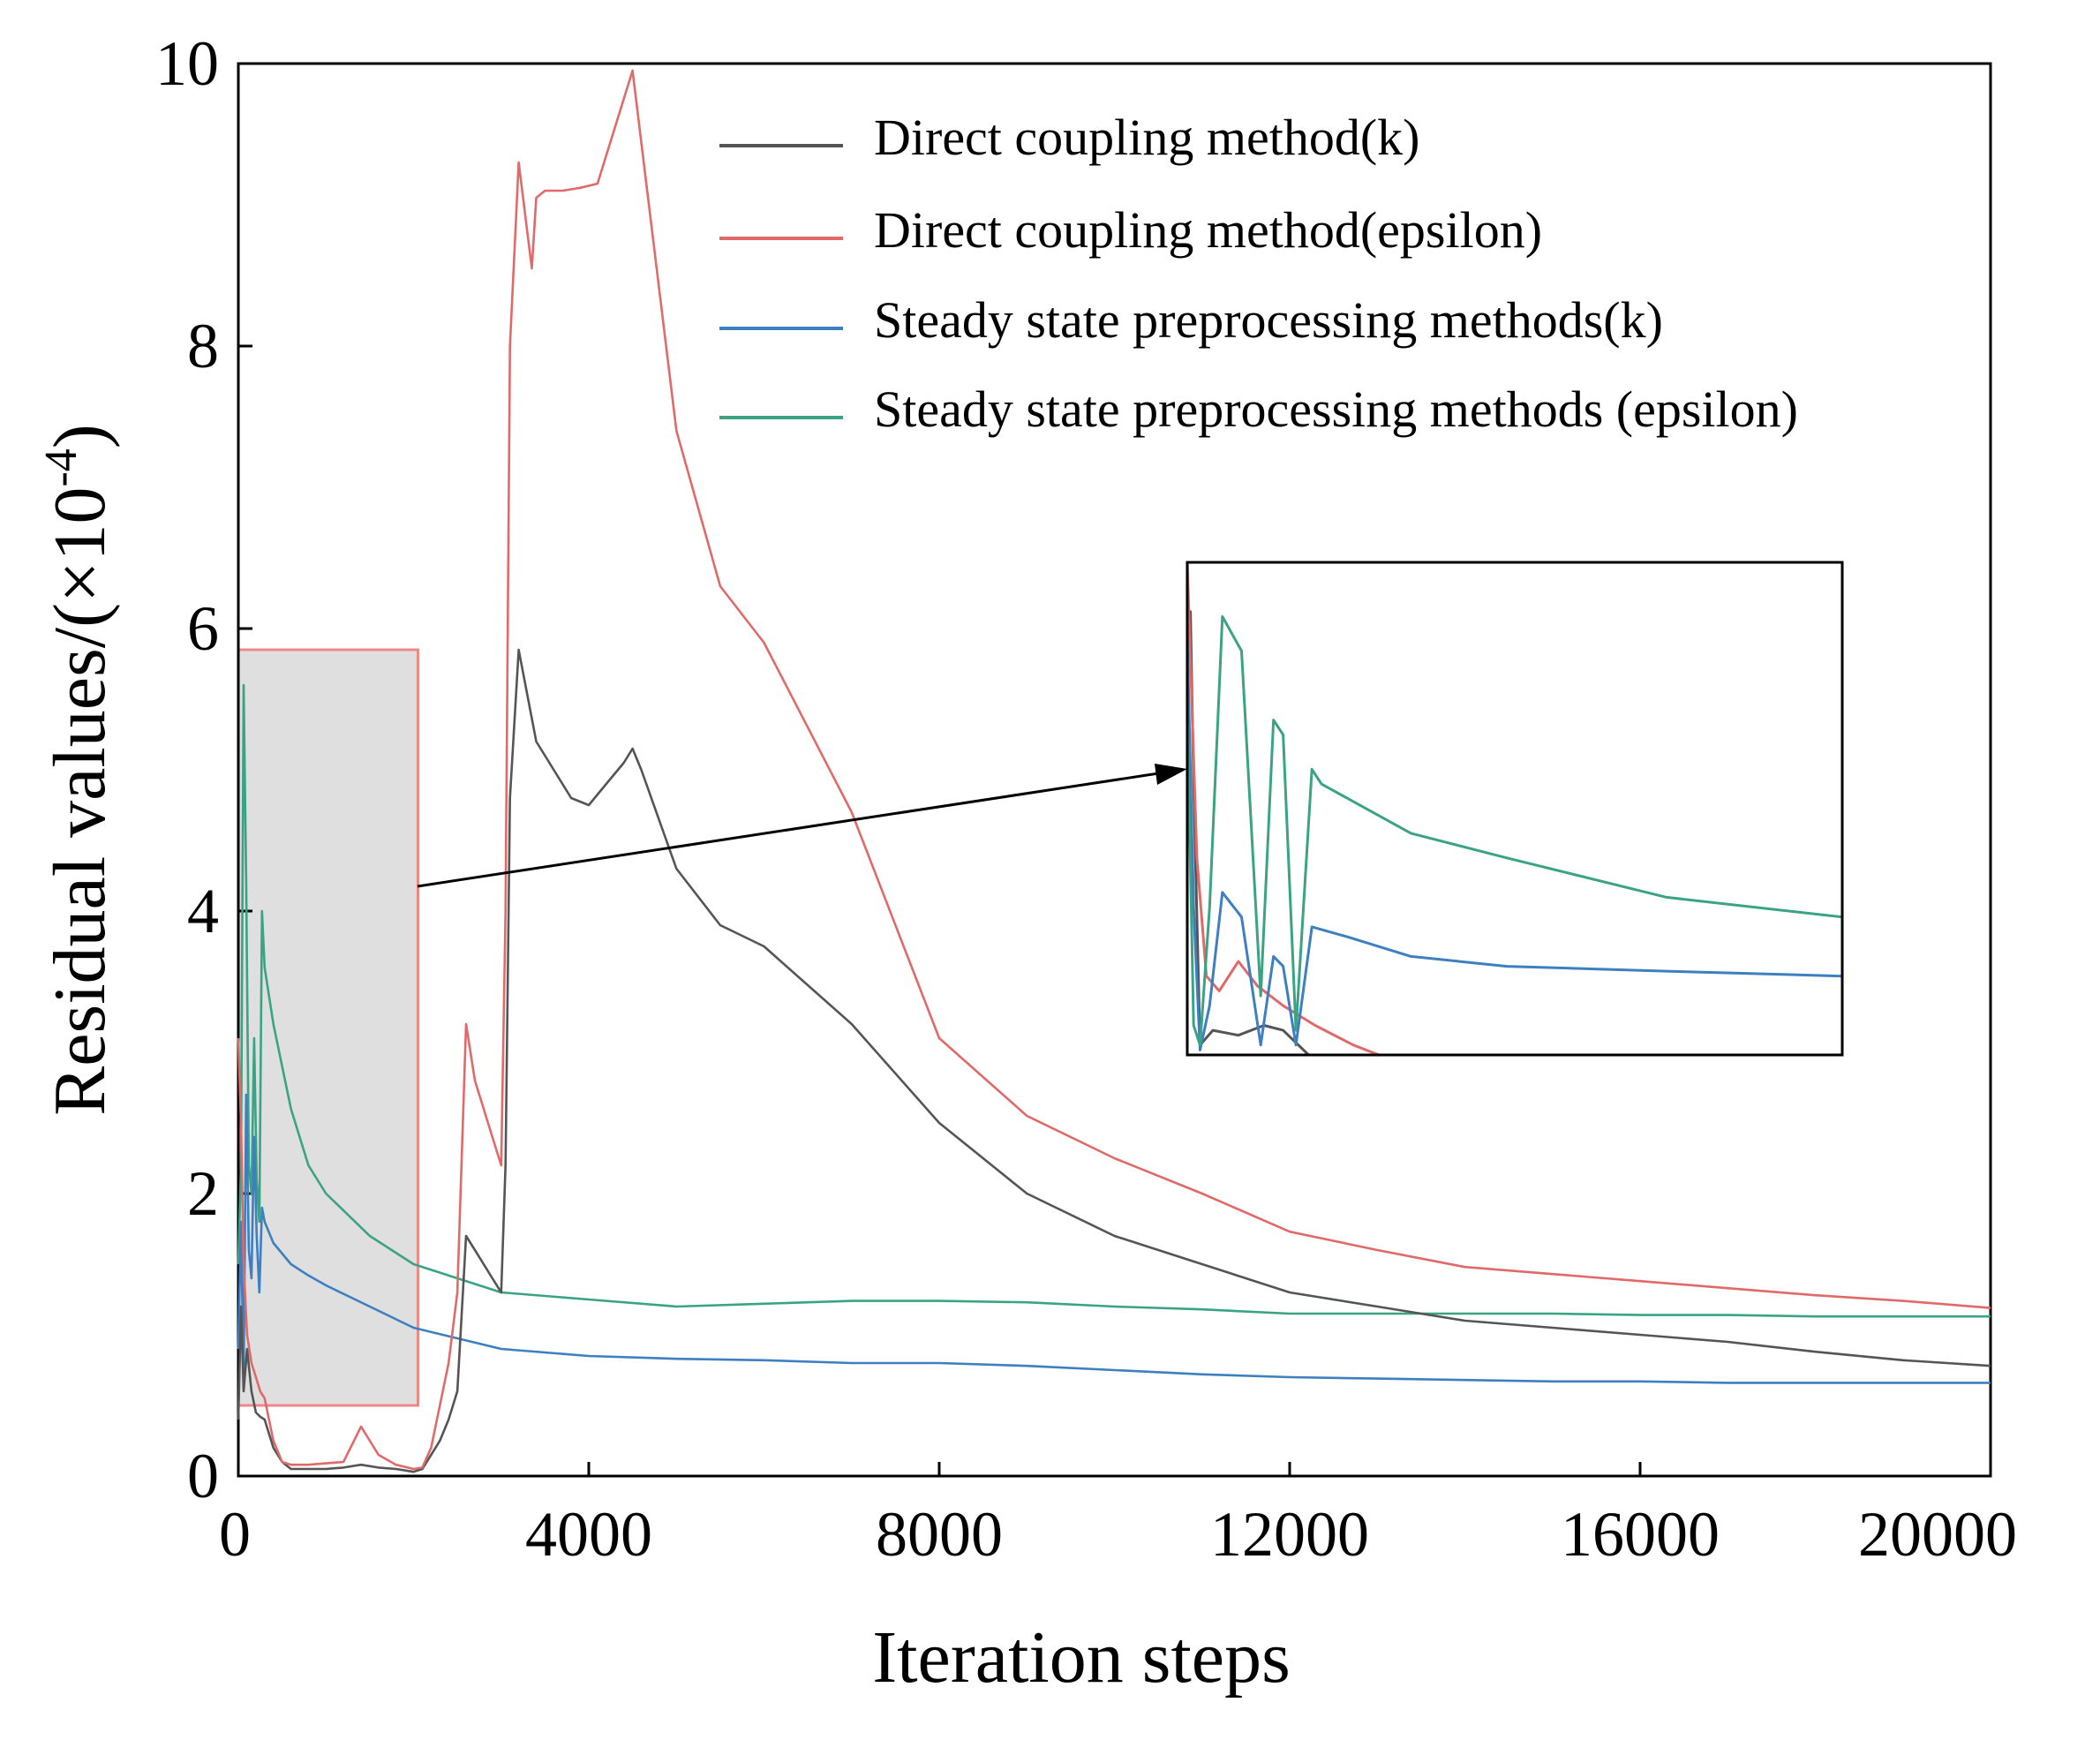 This screenshot has height=1740, width=2100. I want to click on x-tick-label: 8000, so click(939, 1534).